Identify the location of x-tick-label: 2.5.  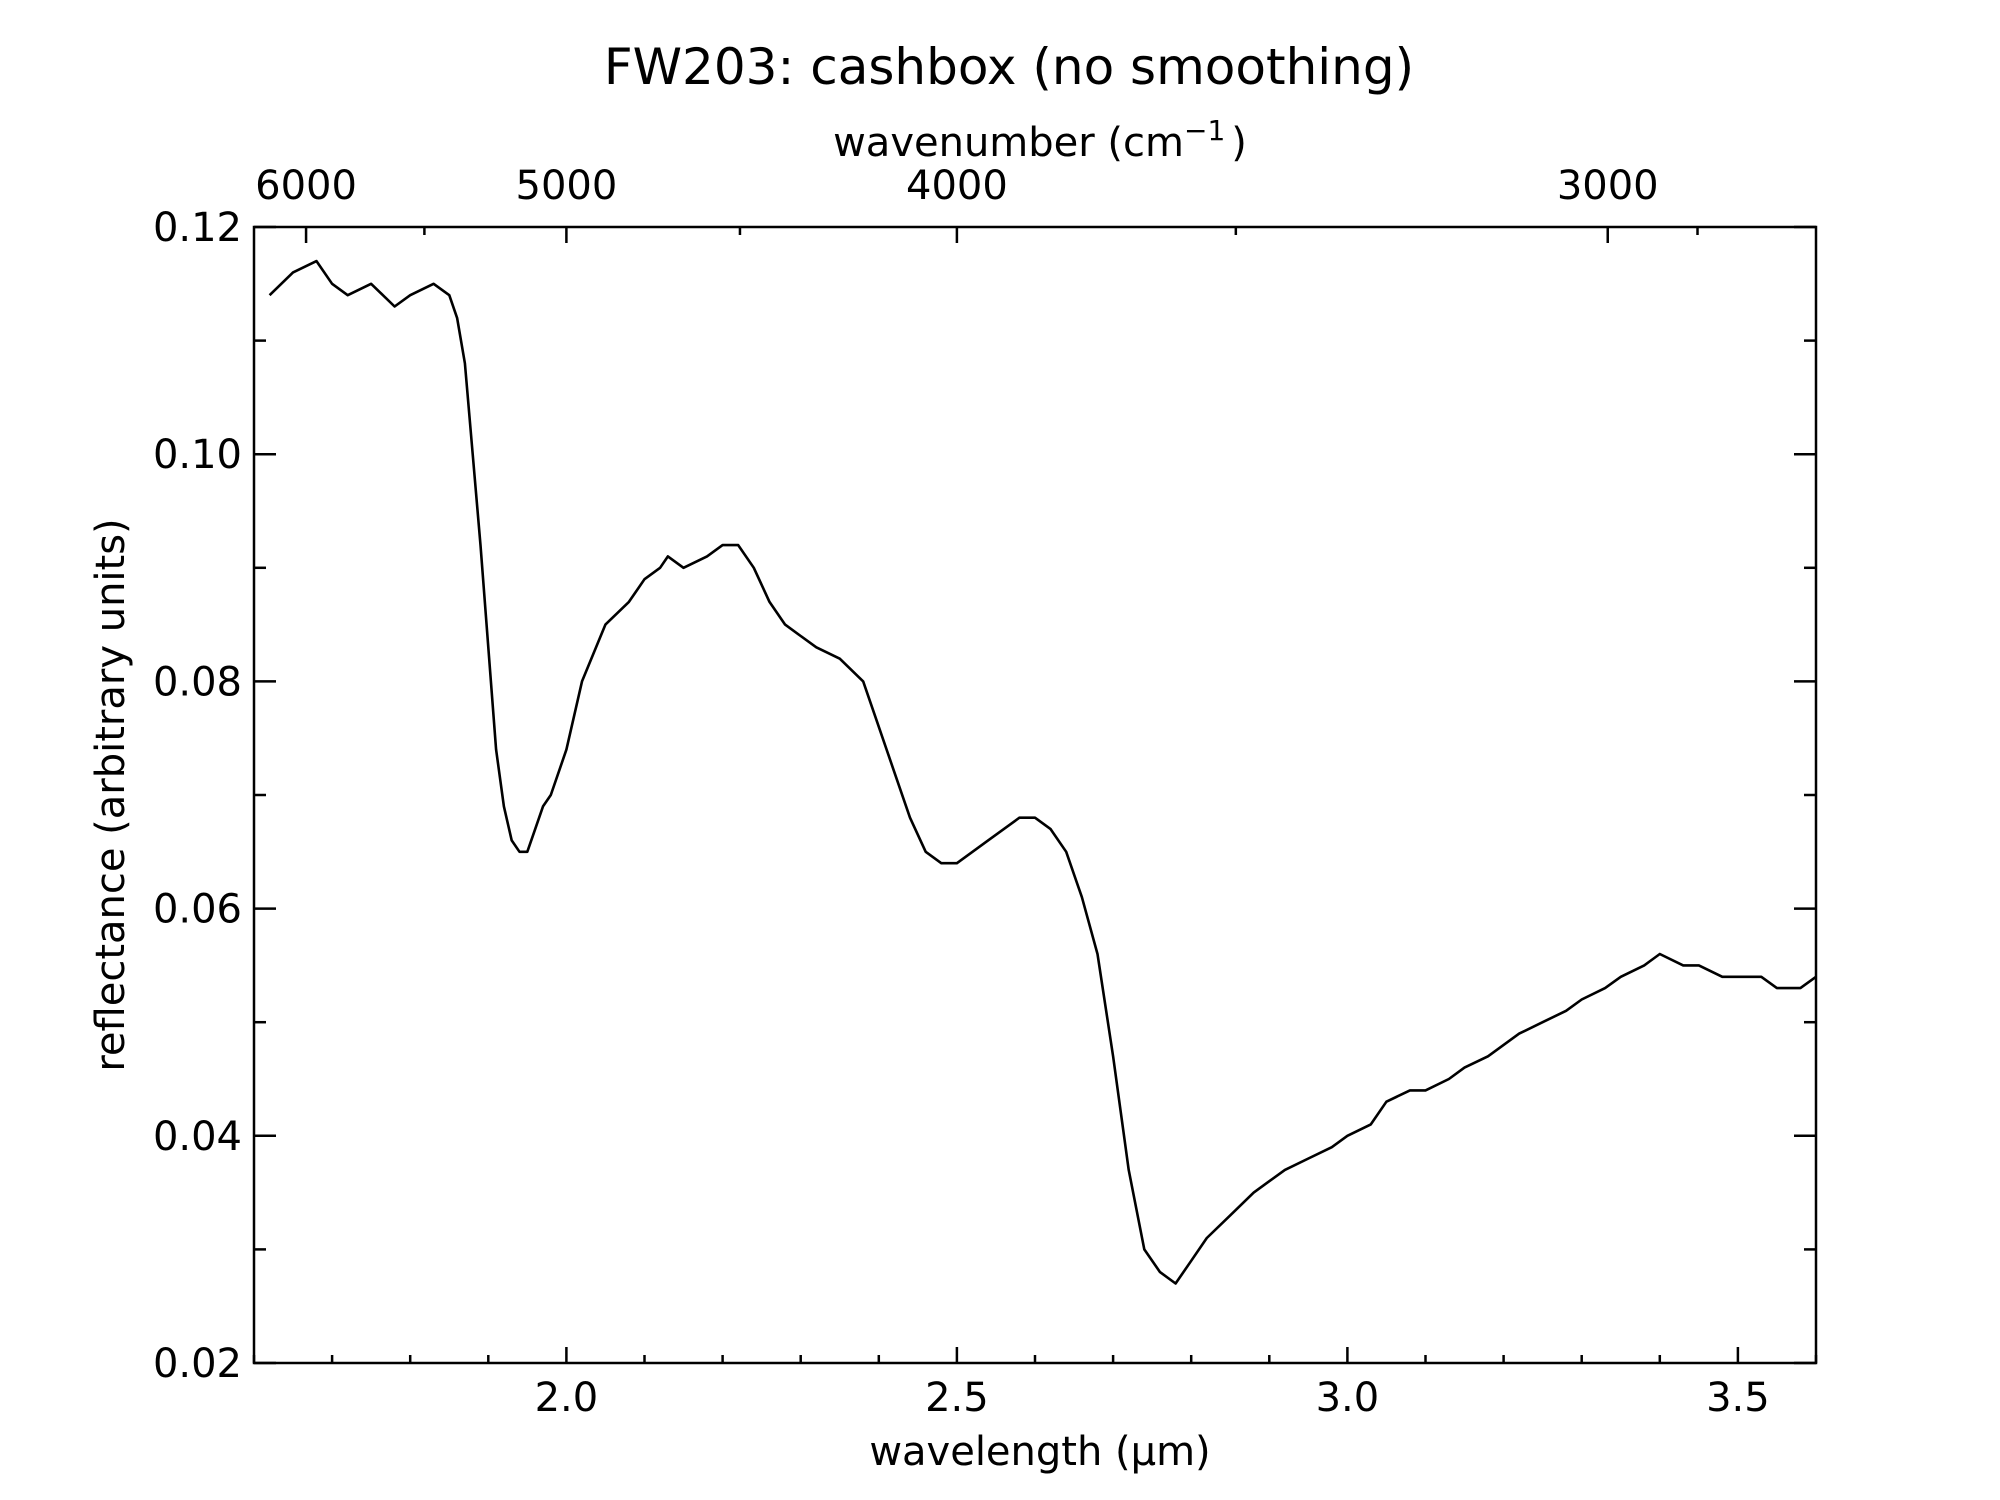
(957, 1398).